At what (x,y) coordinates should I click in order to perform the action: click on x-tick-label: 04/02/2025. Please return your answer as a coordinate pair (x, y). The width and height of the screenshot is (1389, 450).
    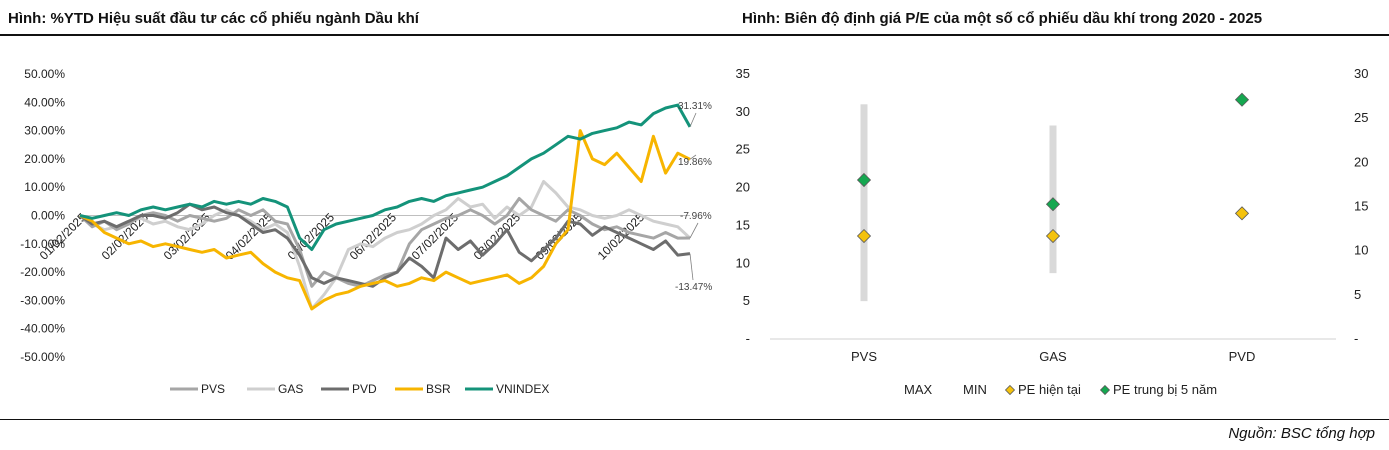
    Looking at the image, I should click on (249, 236).